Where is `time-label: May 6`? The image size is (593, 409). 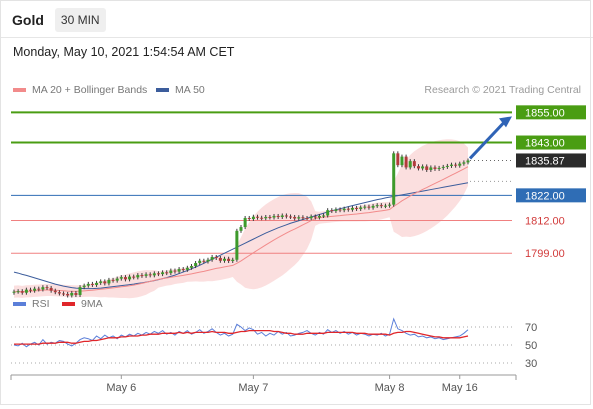
time-label: May 6 is located at coordinates (121, 388).